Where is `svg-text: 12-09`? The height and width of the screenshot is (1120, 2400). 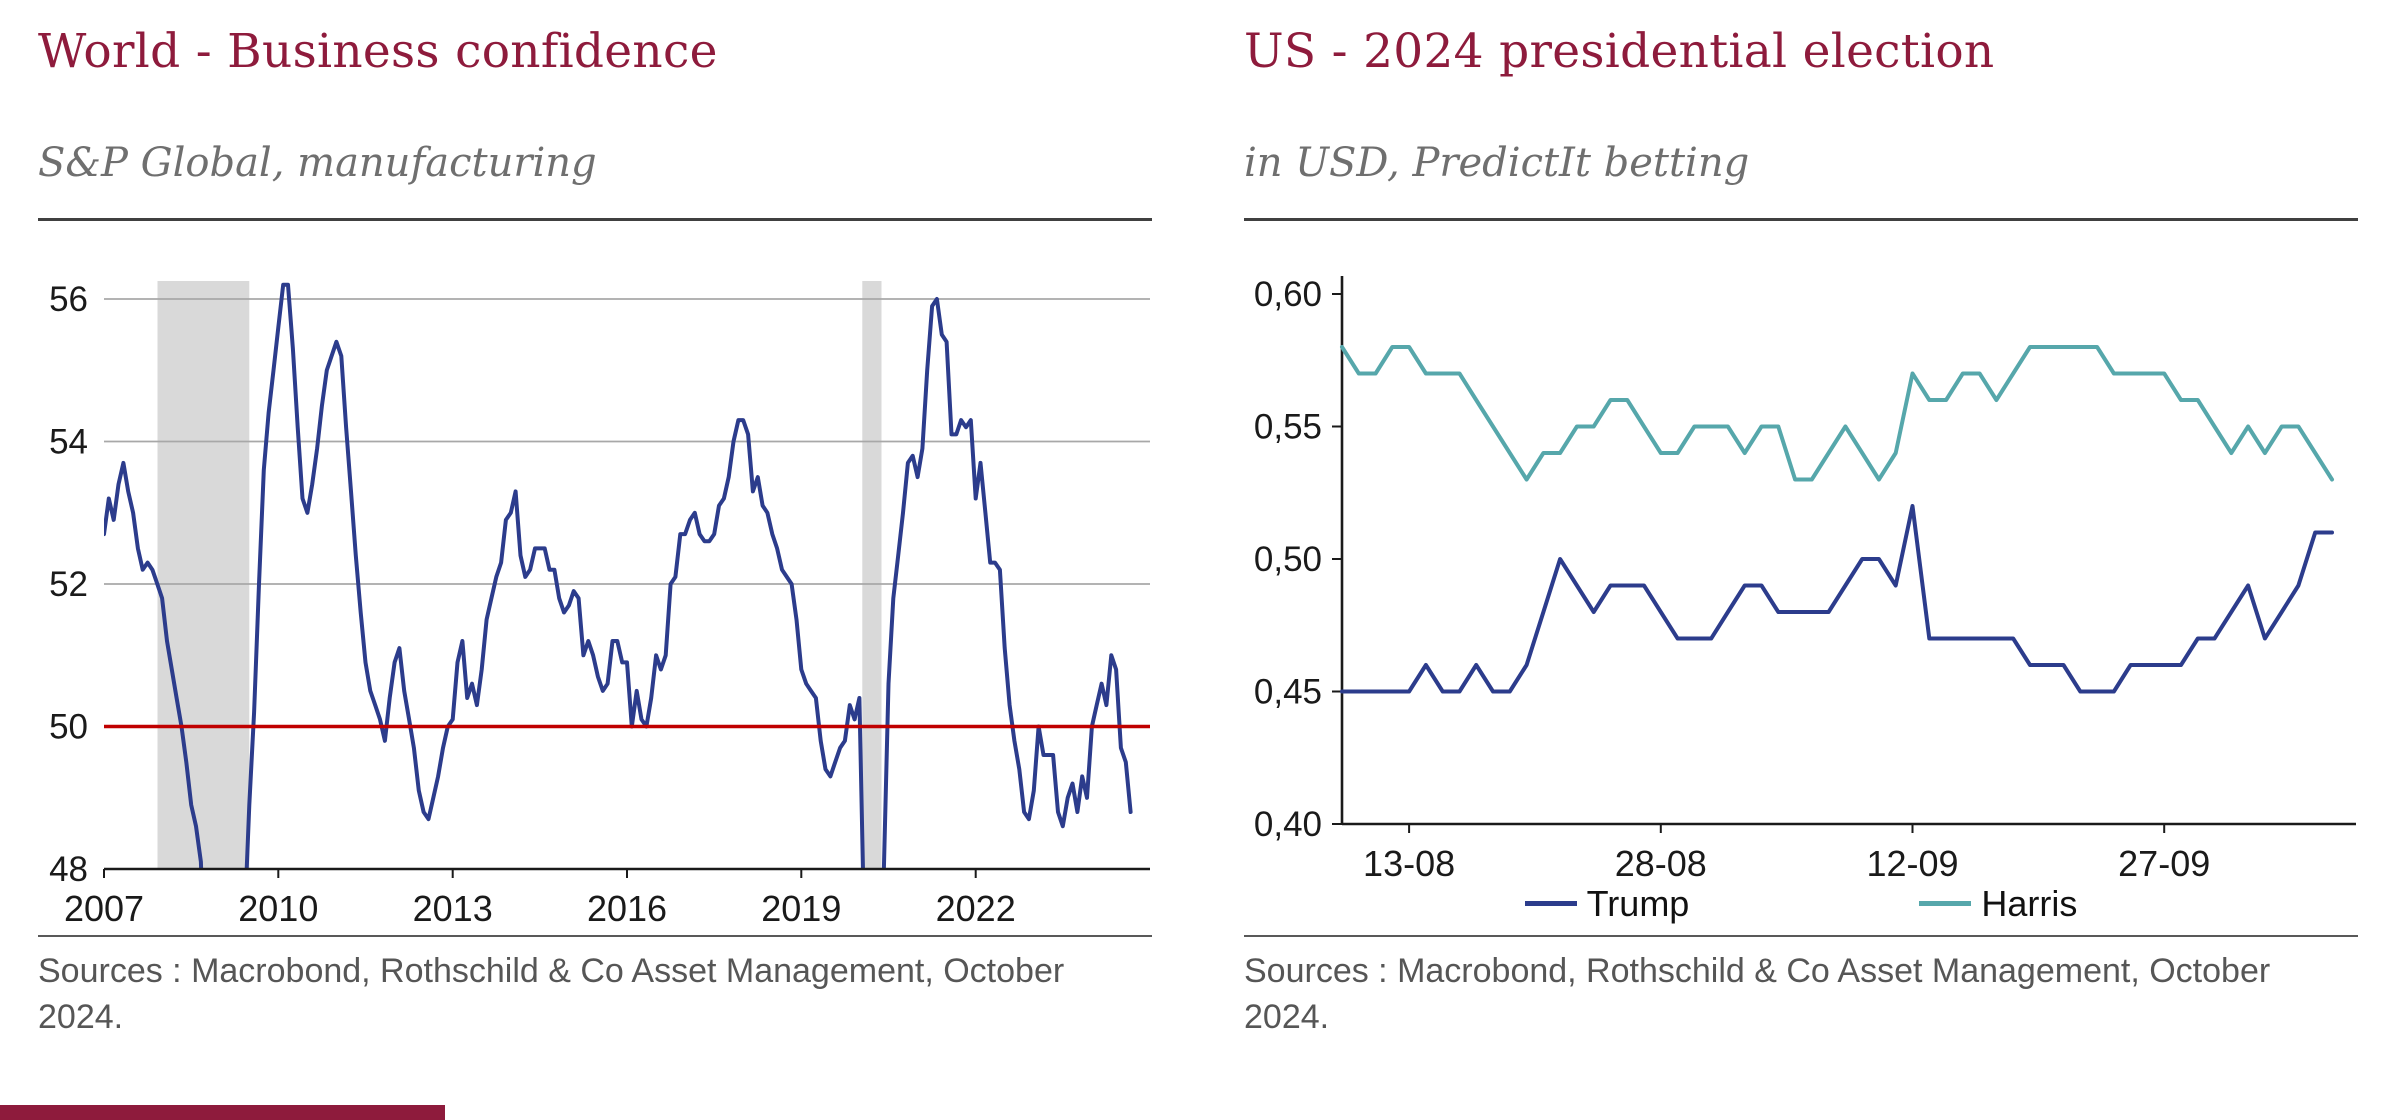
svg-text: 12-09 is located at coordinates (1912, 861).